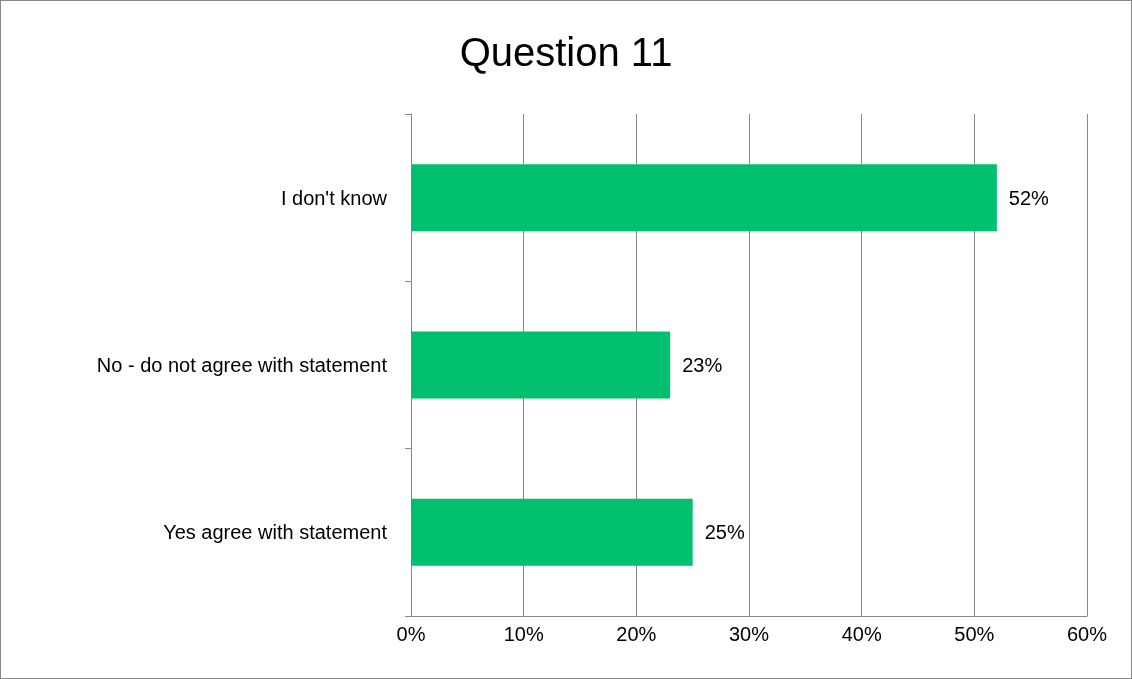 The width and height of the screenshot is (1132, 679). What do you see at coordinates (275, 532) in the screenshot?
I see `y-tick-label: Yes agree with statement` at bounding box center [275, 532].